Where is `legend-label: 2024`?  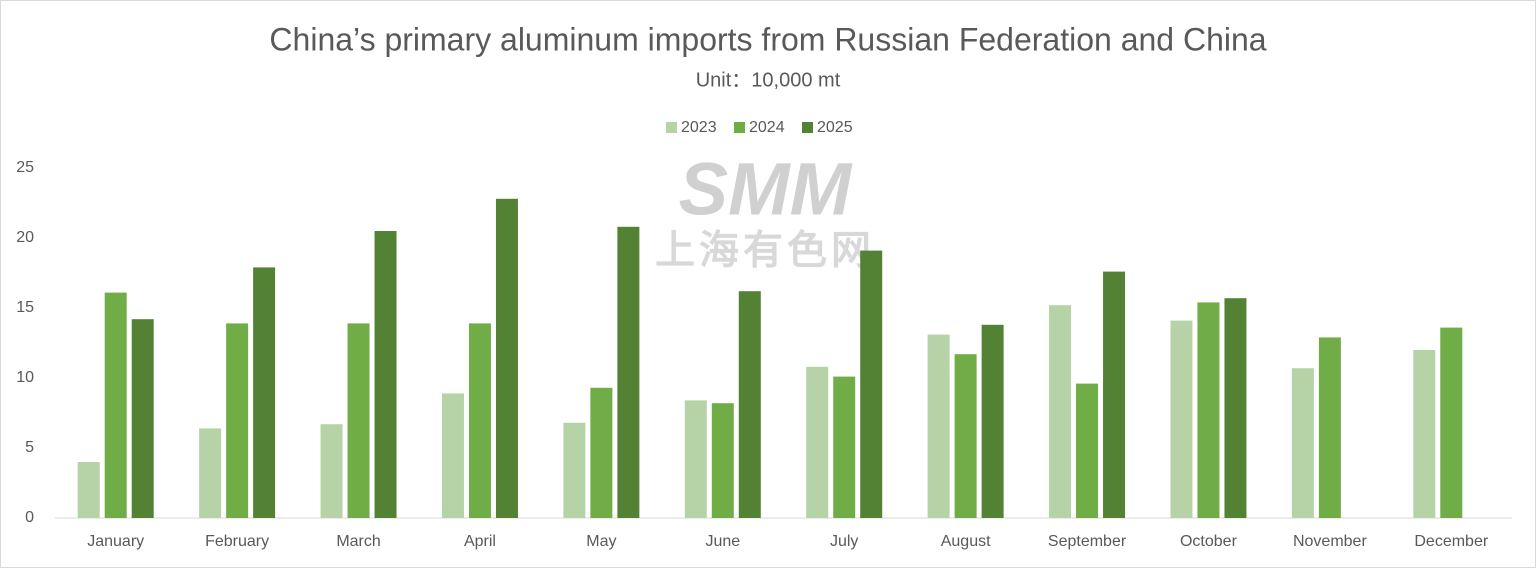 legend-label: 2024 is located at coordinates (767, 127).